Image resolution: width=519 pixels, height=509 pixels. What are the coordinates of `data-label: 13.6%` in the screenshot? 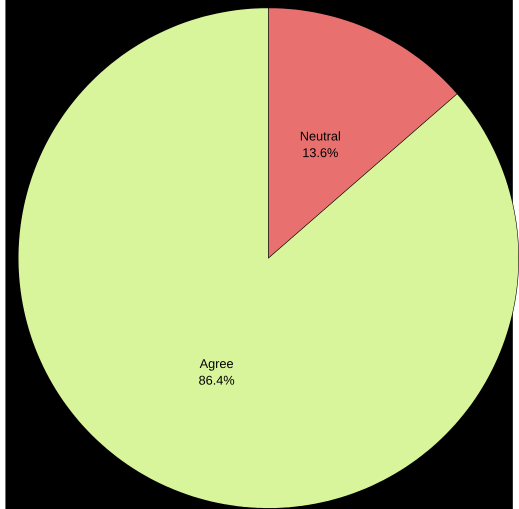 It's located at (320, 153).